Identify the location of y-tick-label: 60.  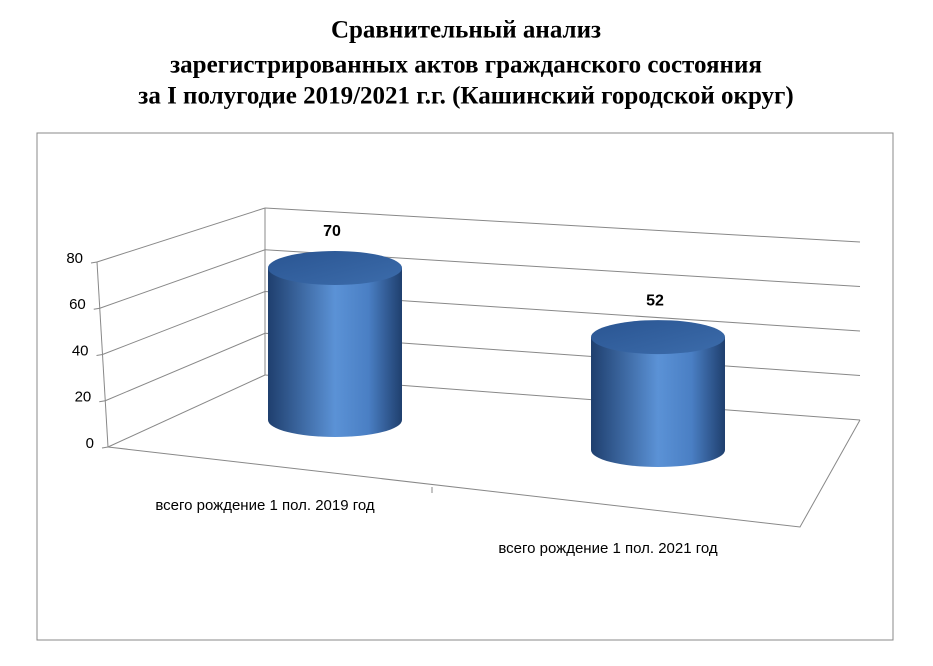
(77, 304).